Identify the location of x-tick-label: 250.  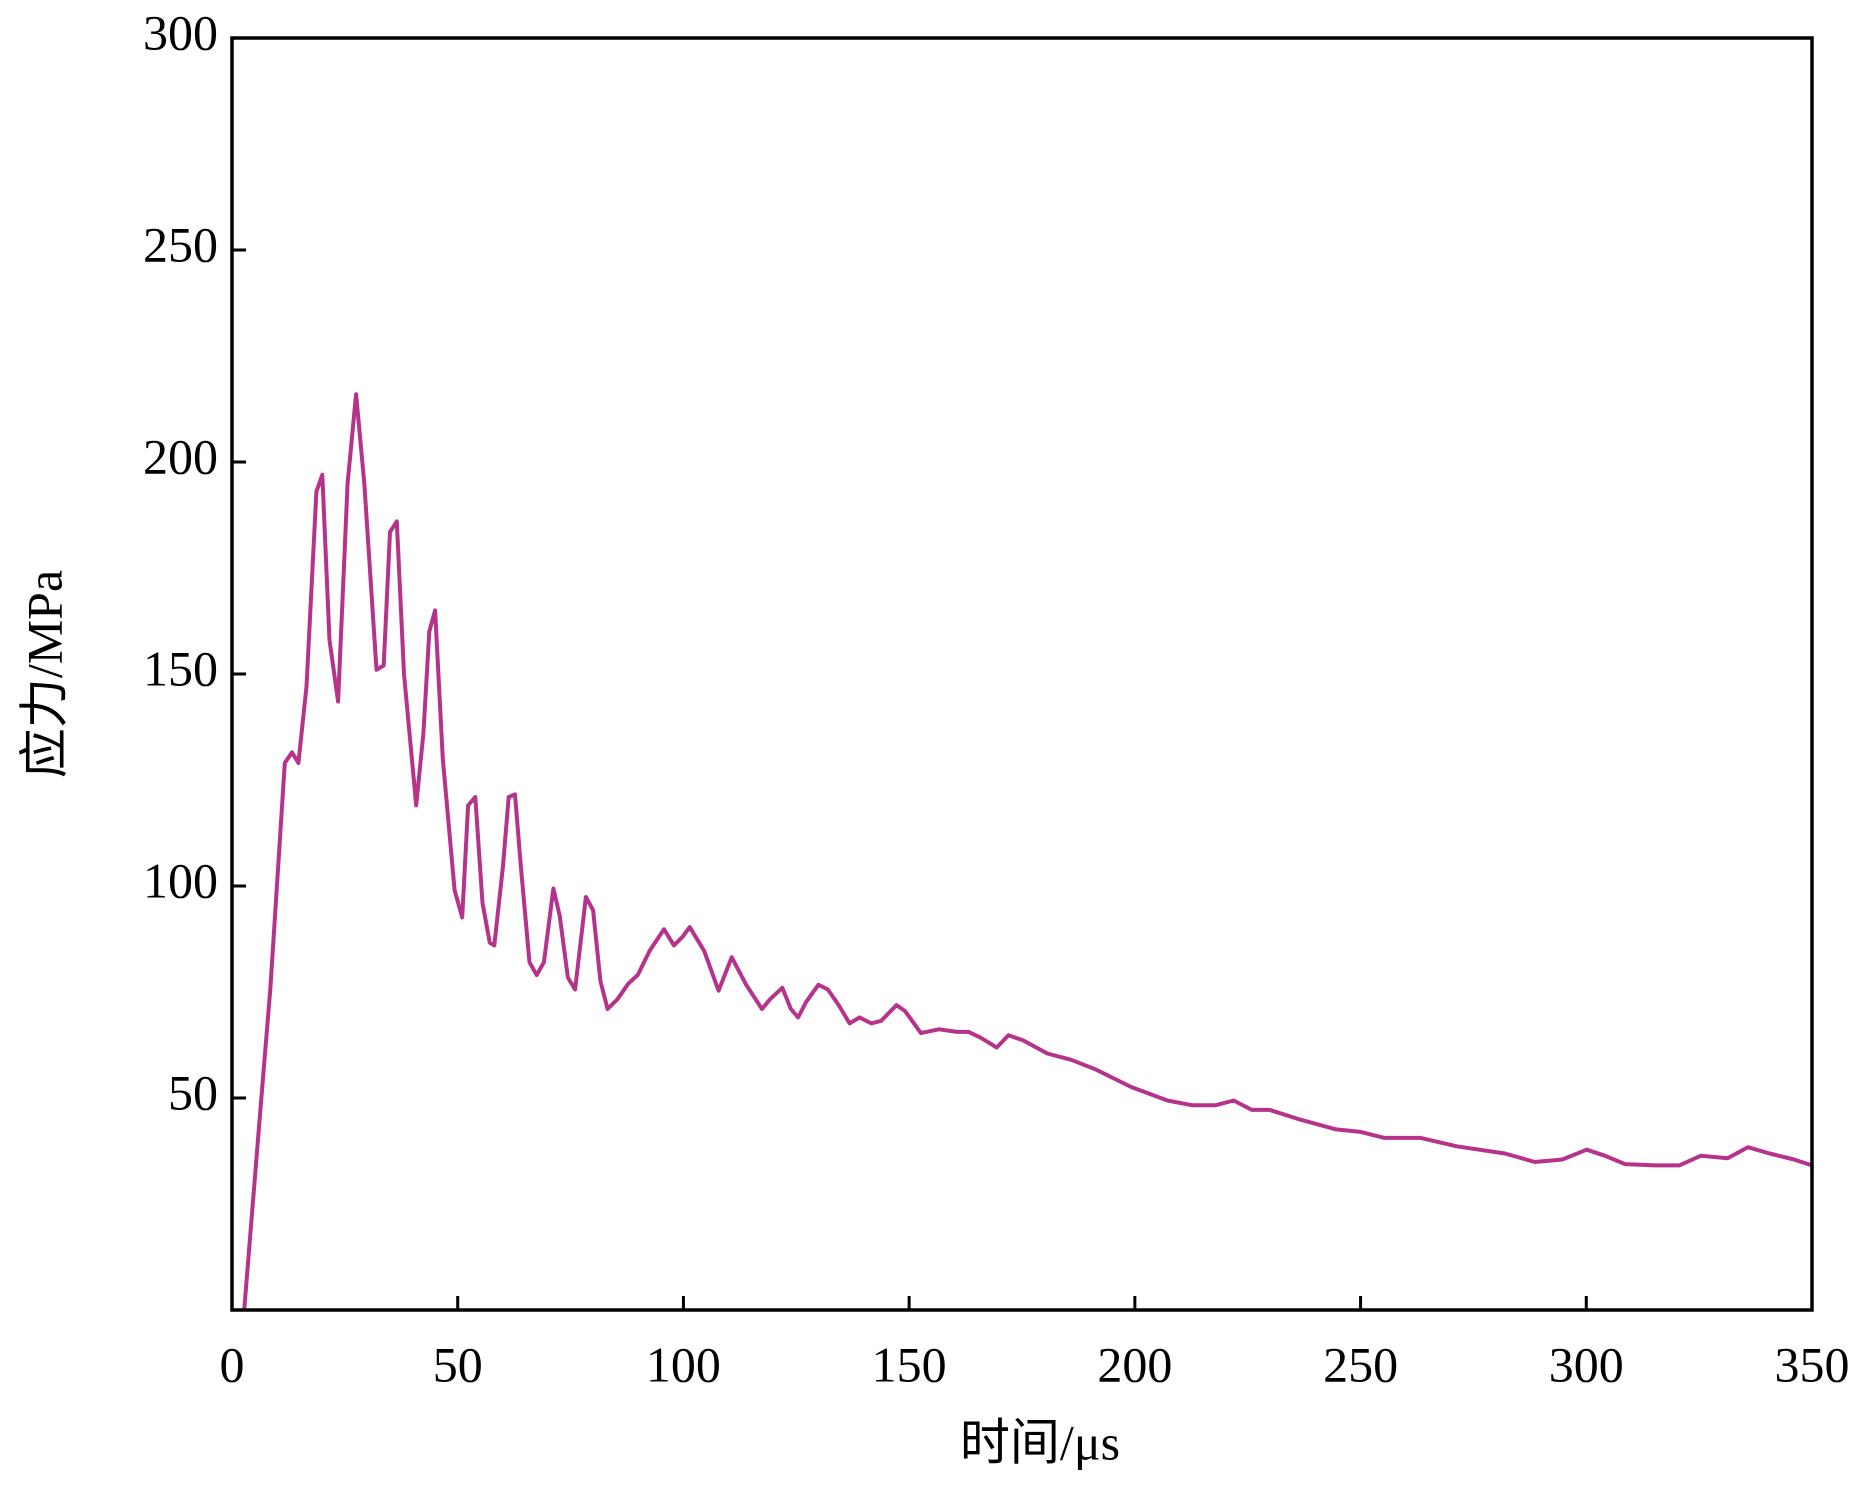
(1360, 1364).